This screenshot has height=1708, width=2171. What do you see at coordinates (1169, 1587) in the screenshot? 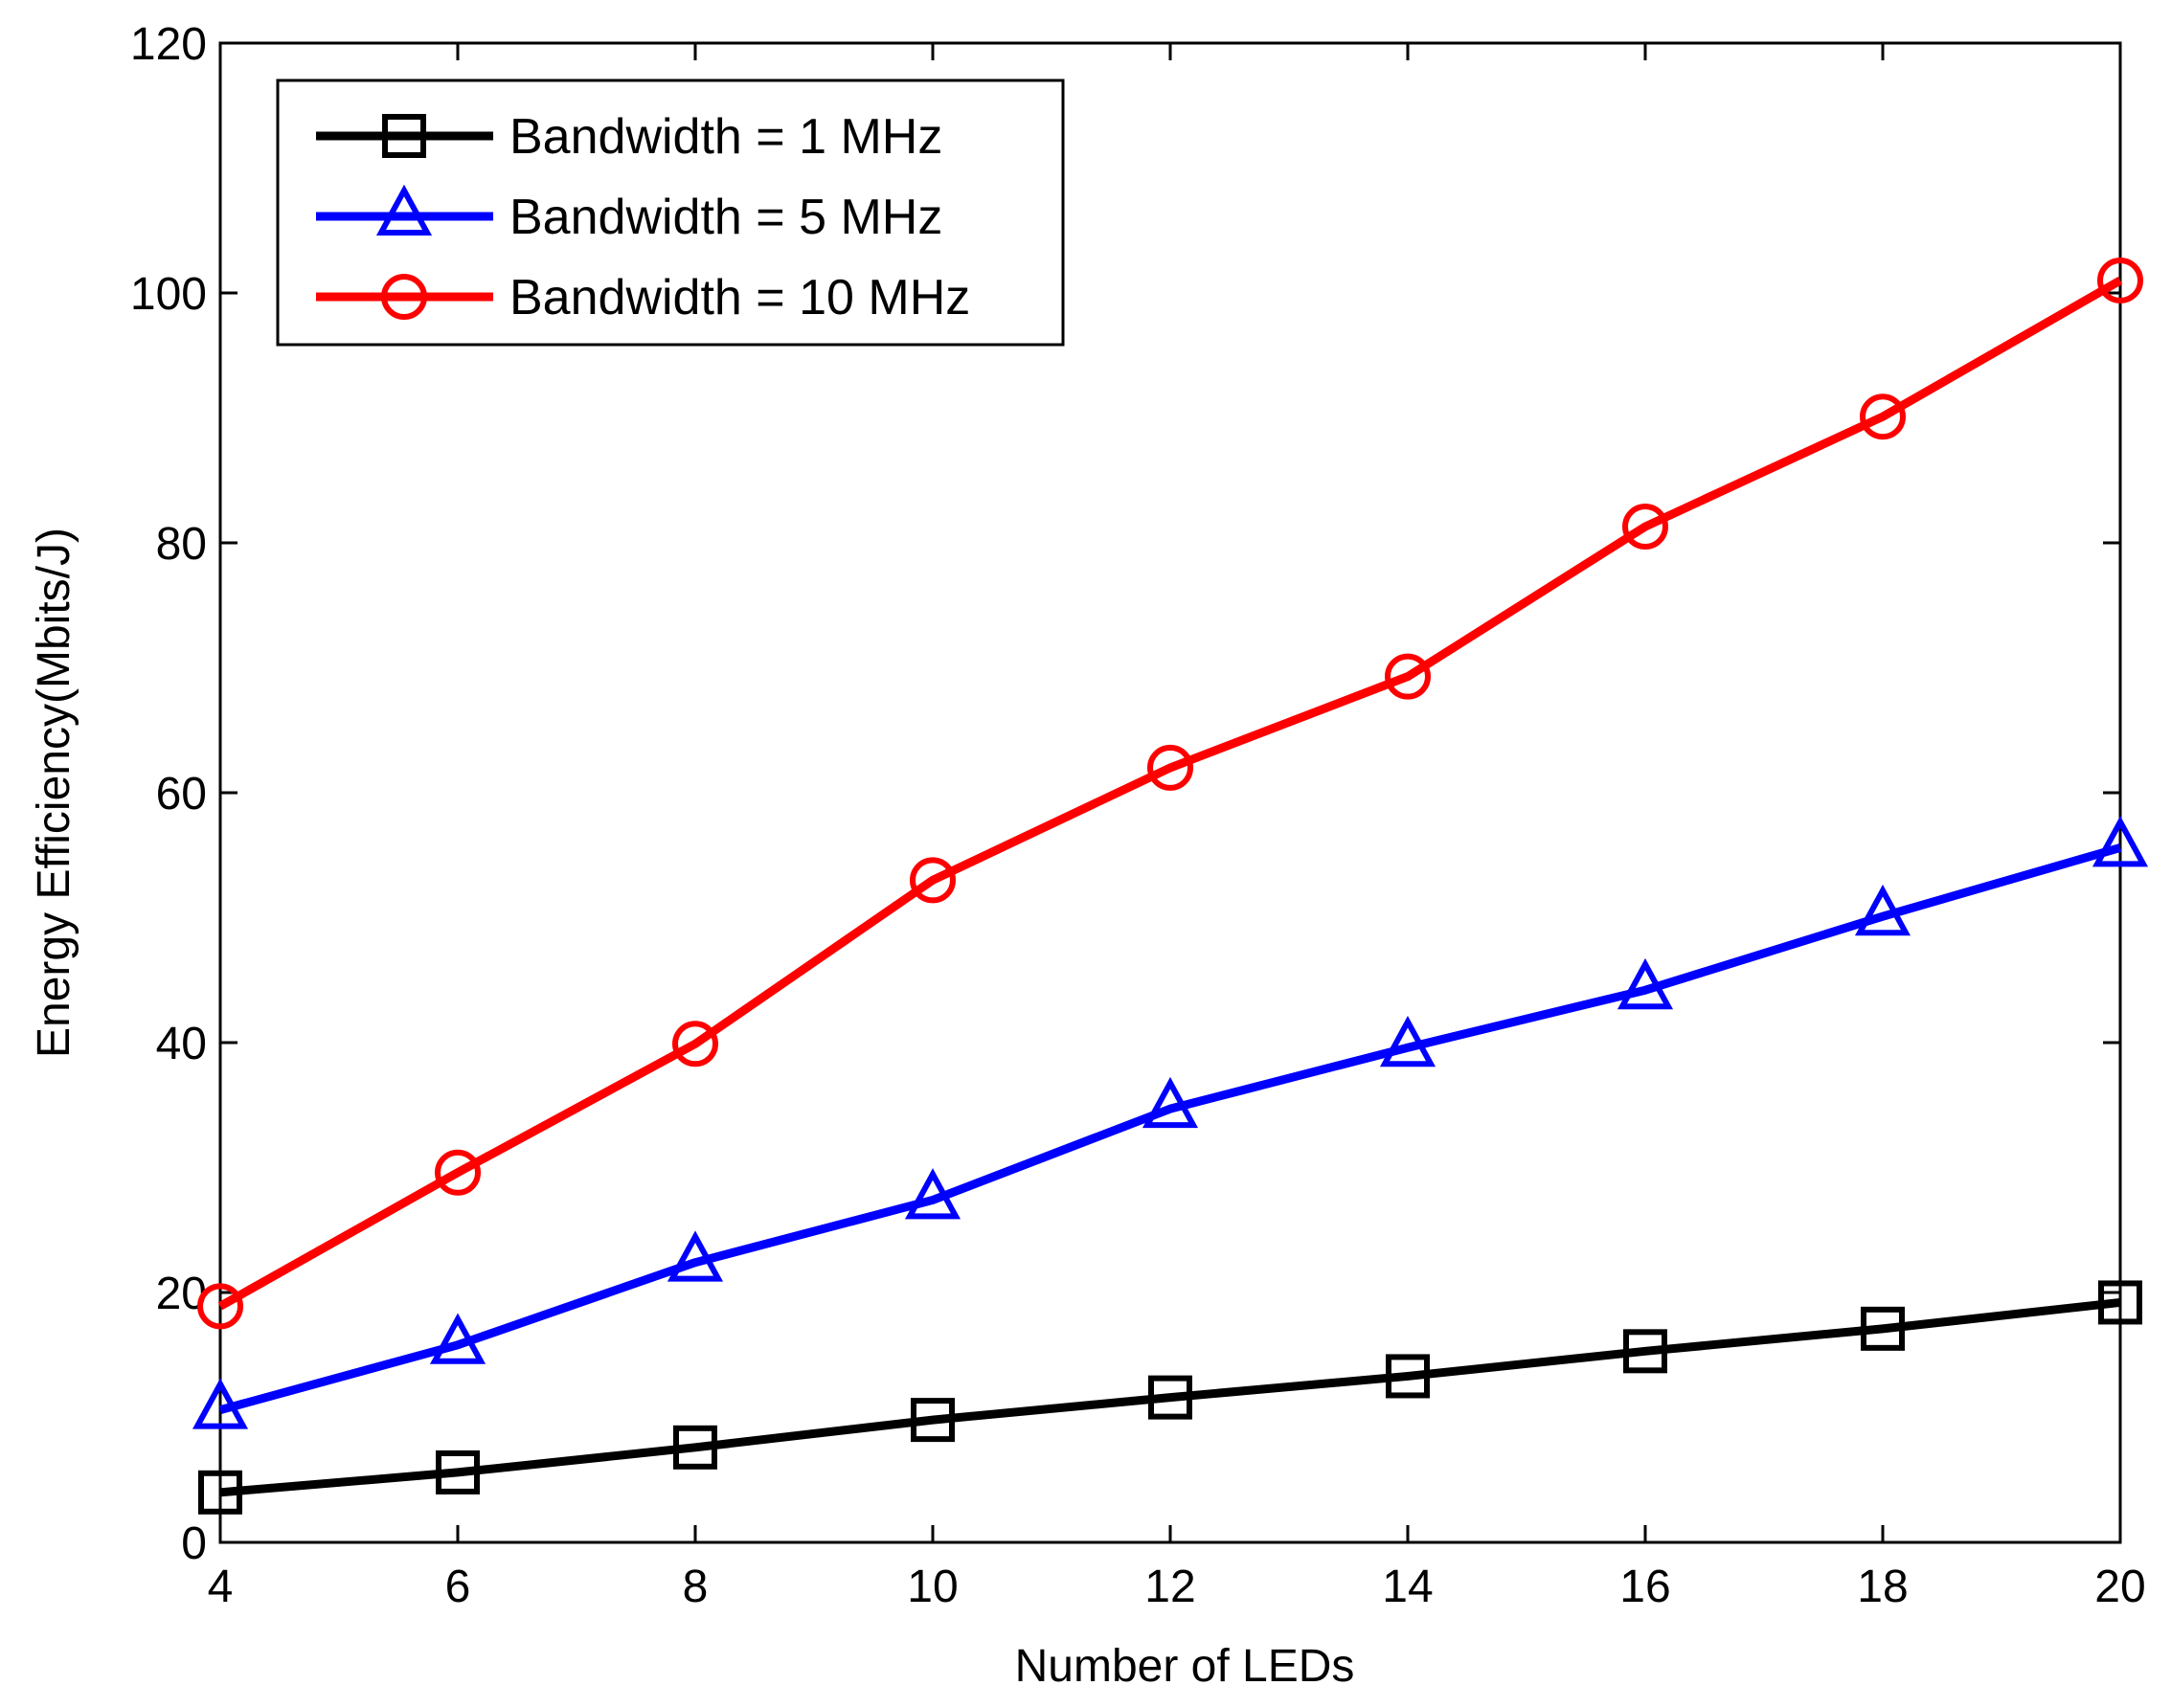
I see `x-tick-label: 12` at bounding box center [1169, 1587].